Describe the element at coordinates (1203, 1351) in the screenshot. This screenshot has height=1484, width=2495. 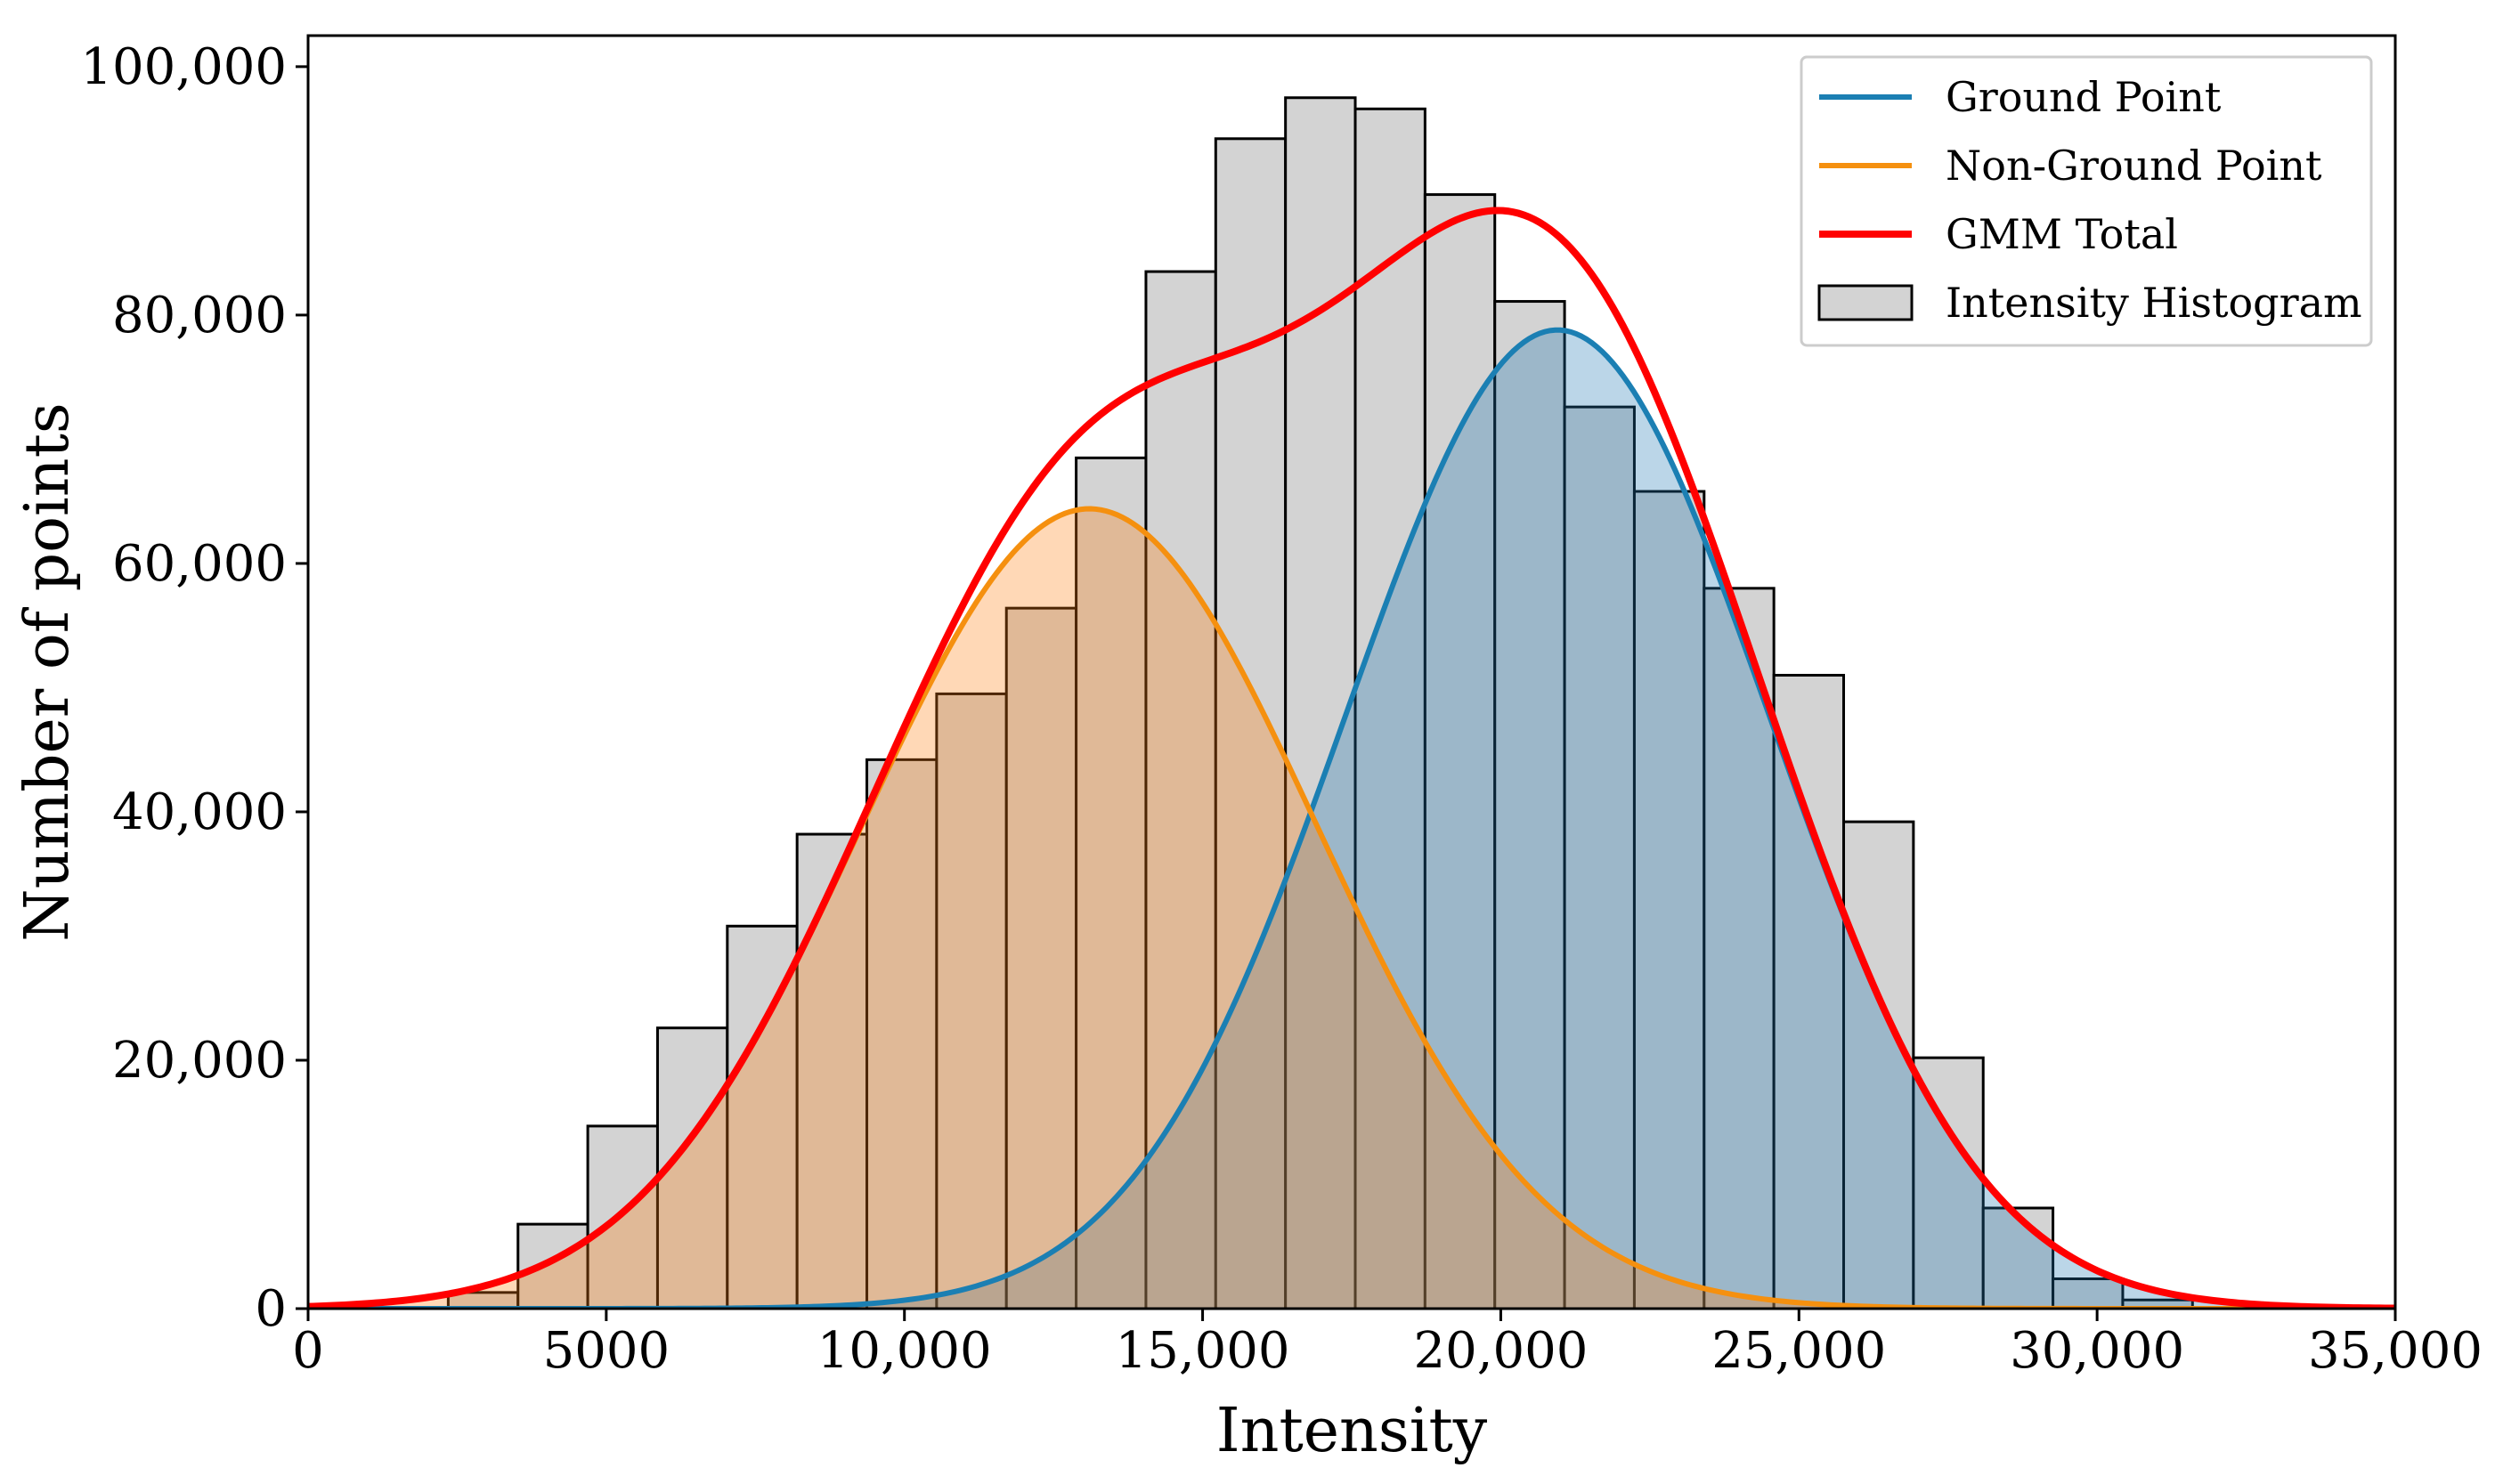
I see `x-tick-label: 15,000` at that location.